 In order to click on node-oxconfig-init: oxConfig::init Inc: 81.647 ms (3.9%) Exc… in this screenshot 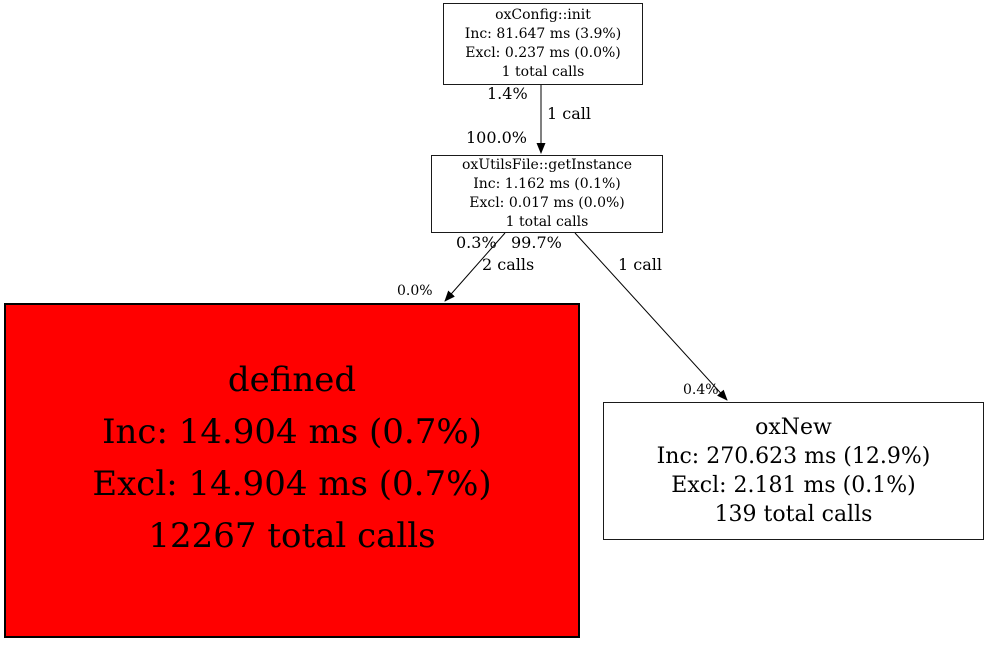, I will do `click(543, 44)`.